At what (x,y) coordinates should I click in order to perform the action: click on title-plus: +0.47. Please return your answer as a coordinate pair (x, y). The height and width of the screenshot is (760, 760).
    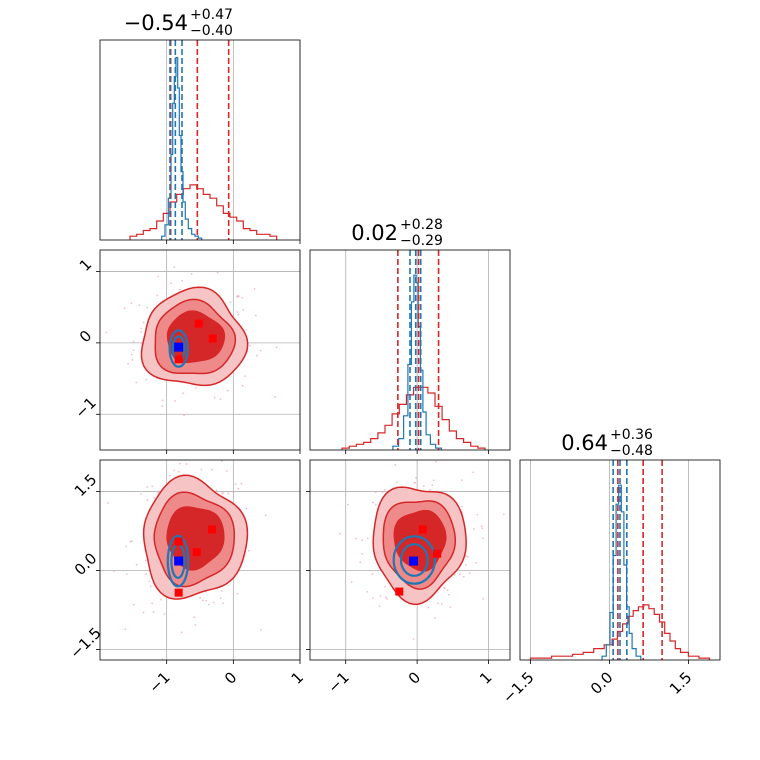
    Looking at the image, I should click on (211, 15).